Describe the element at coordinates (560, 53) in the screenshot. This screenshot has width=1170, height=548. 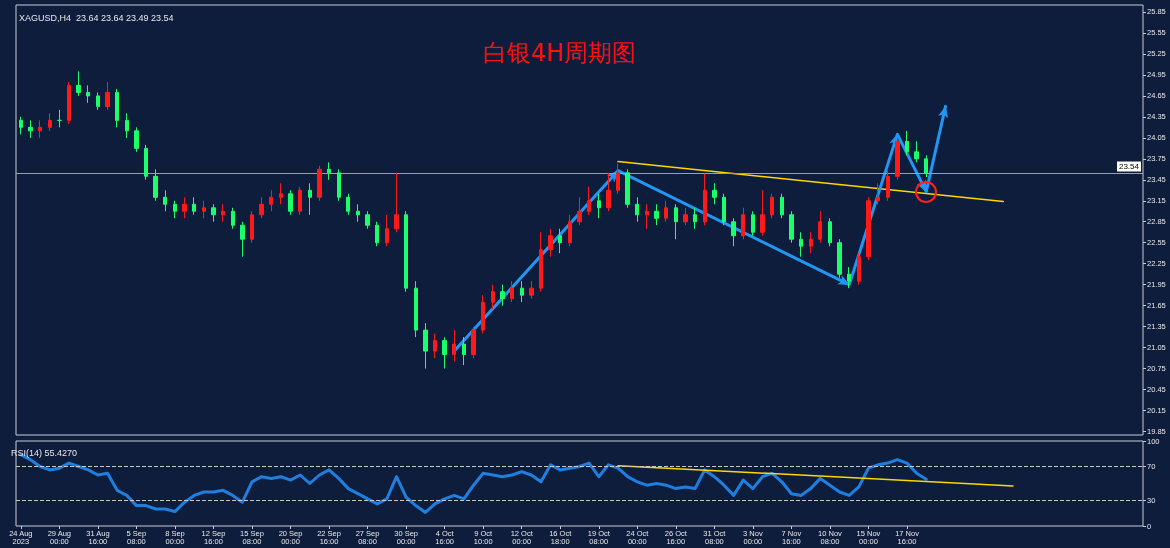
I see `text: 白银4H周期图` at that location.